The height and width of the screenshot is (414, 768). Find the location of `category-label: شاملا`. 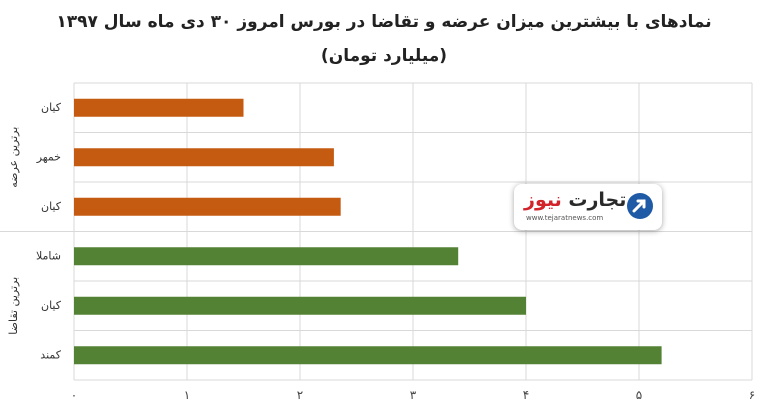

category-label: شاملا is located at coordinates (48, 255).